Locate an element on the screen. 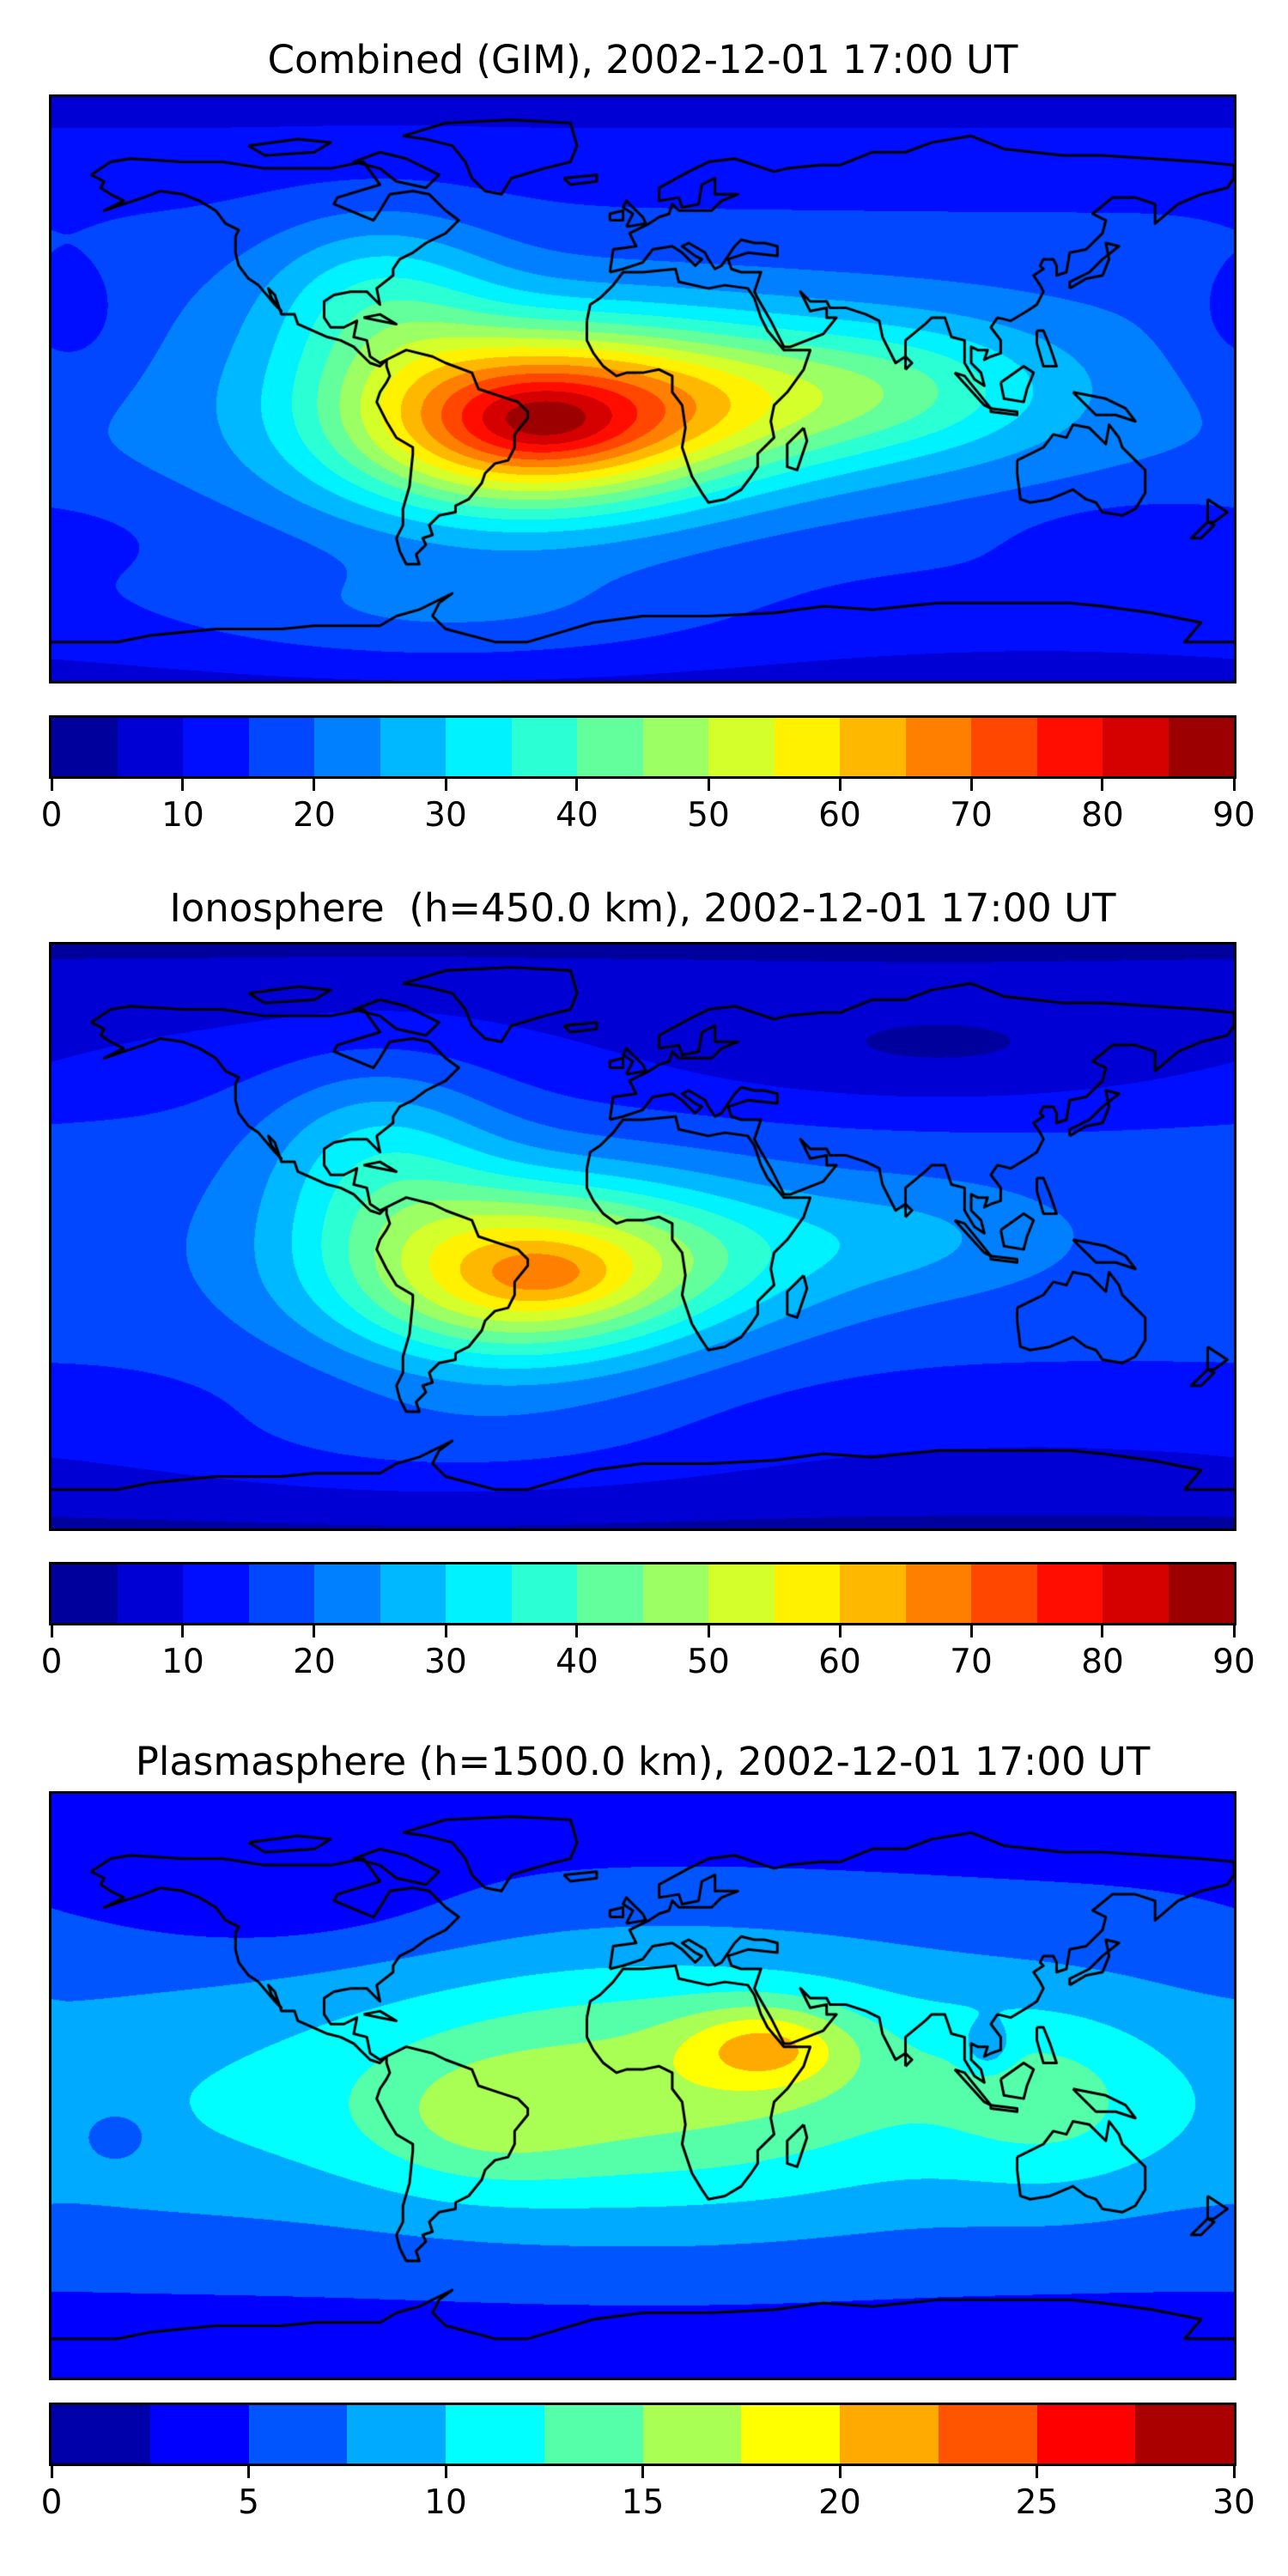  colorbar-tick-label: 5 is located at coordinates (249, 2502).